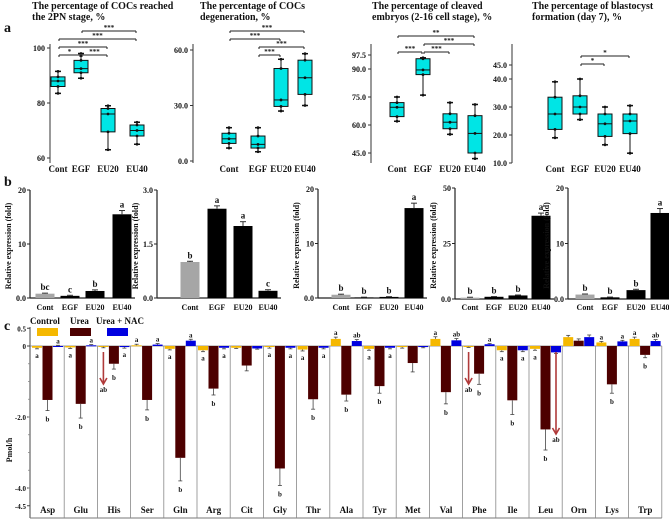 The width and height of the screenshot is (669, 522). Describe the element at coordinates (148, 190) in the screenshot. I see `y-tick-label: 3.0` at that location.